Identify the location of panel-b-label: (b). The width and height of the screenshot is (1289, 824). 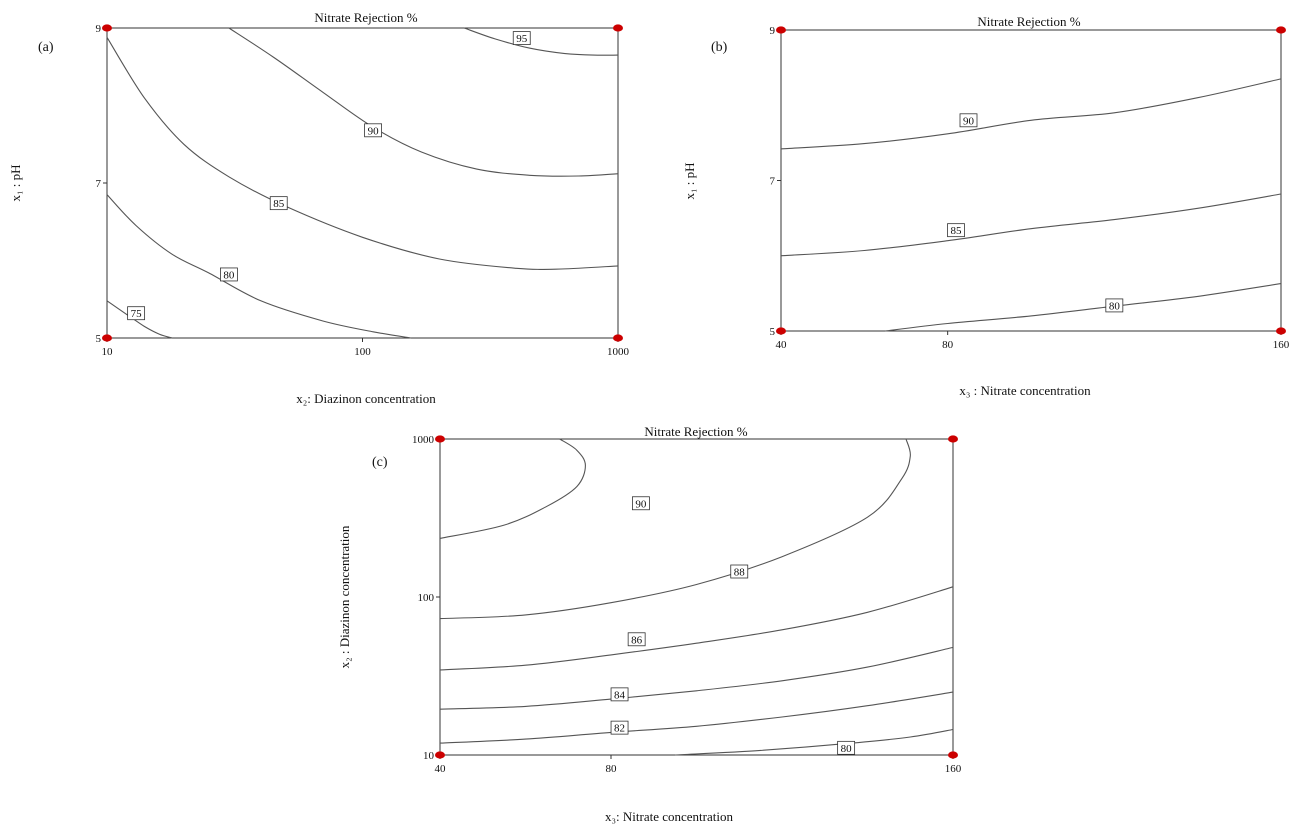
(719, 47).